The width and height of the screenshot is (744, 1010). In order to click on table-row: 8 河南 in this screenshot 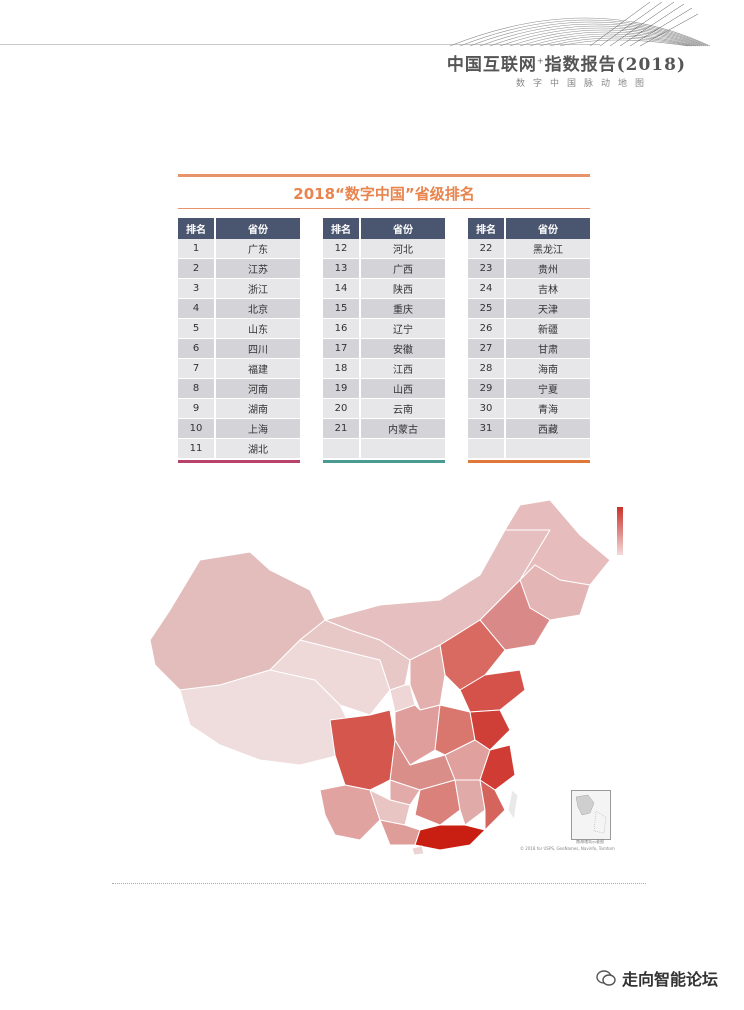, I will do `click(239, 389)`.